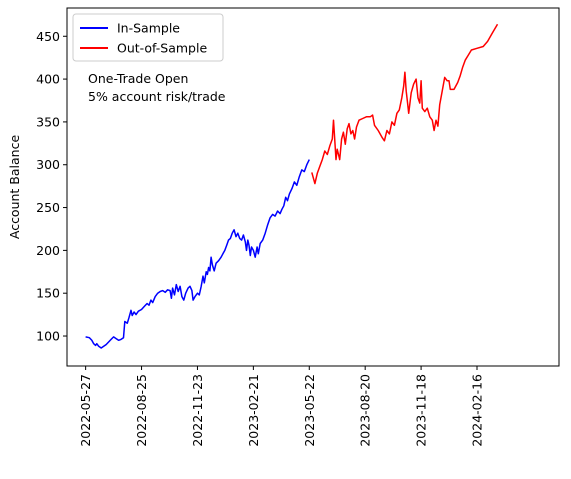  Describe the element at coordinates (48, 207) in the screenshot. I see `y-tick-label: 250` at that location.